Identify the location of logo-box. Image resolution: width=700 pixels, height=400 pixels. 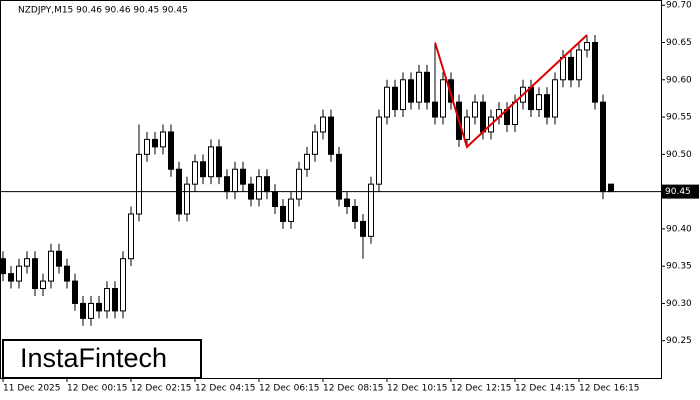
(102, 359).